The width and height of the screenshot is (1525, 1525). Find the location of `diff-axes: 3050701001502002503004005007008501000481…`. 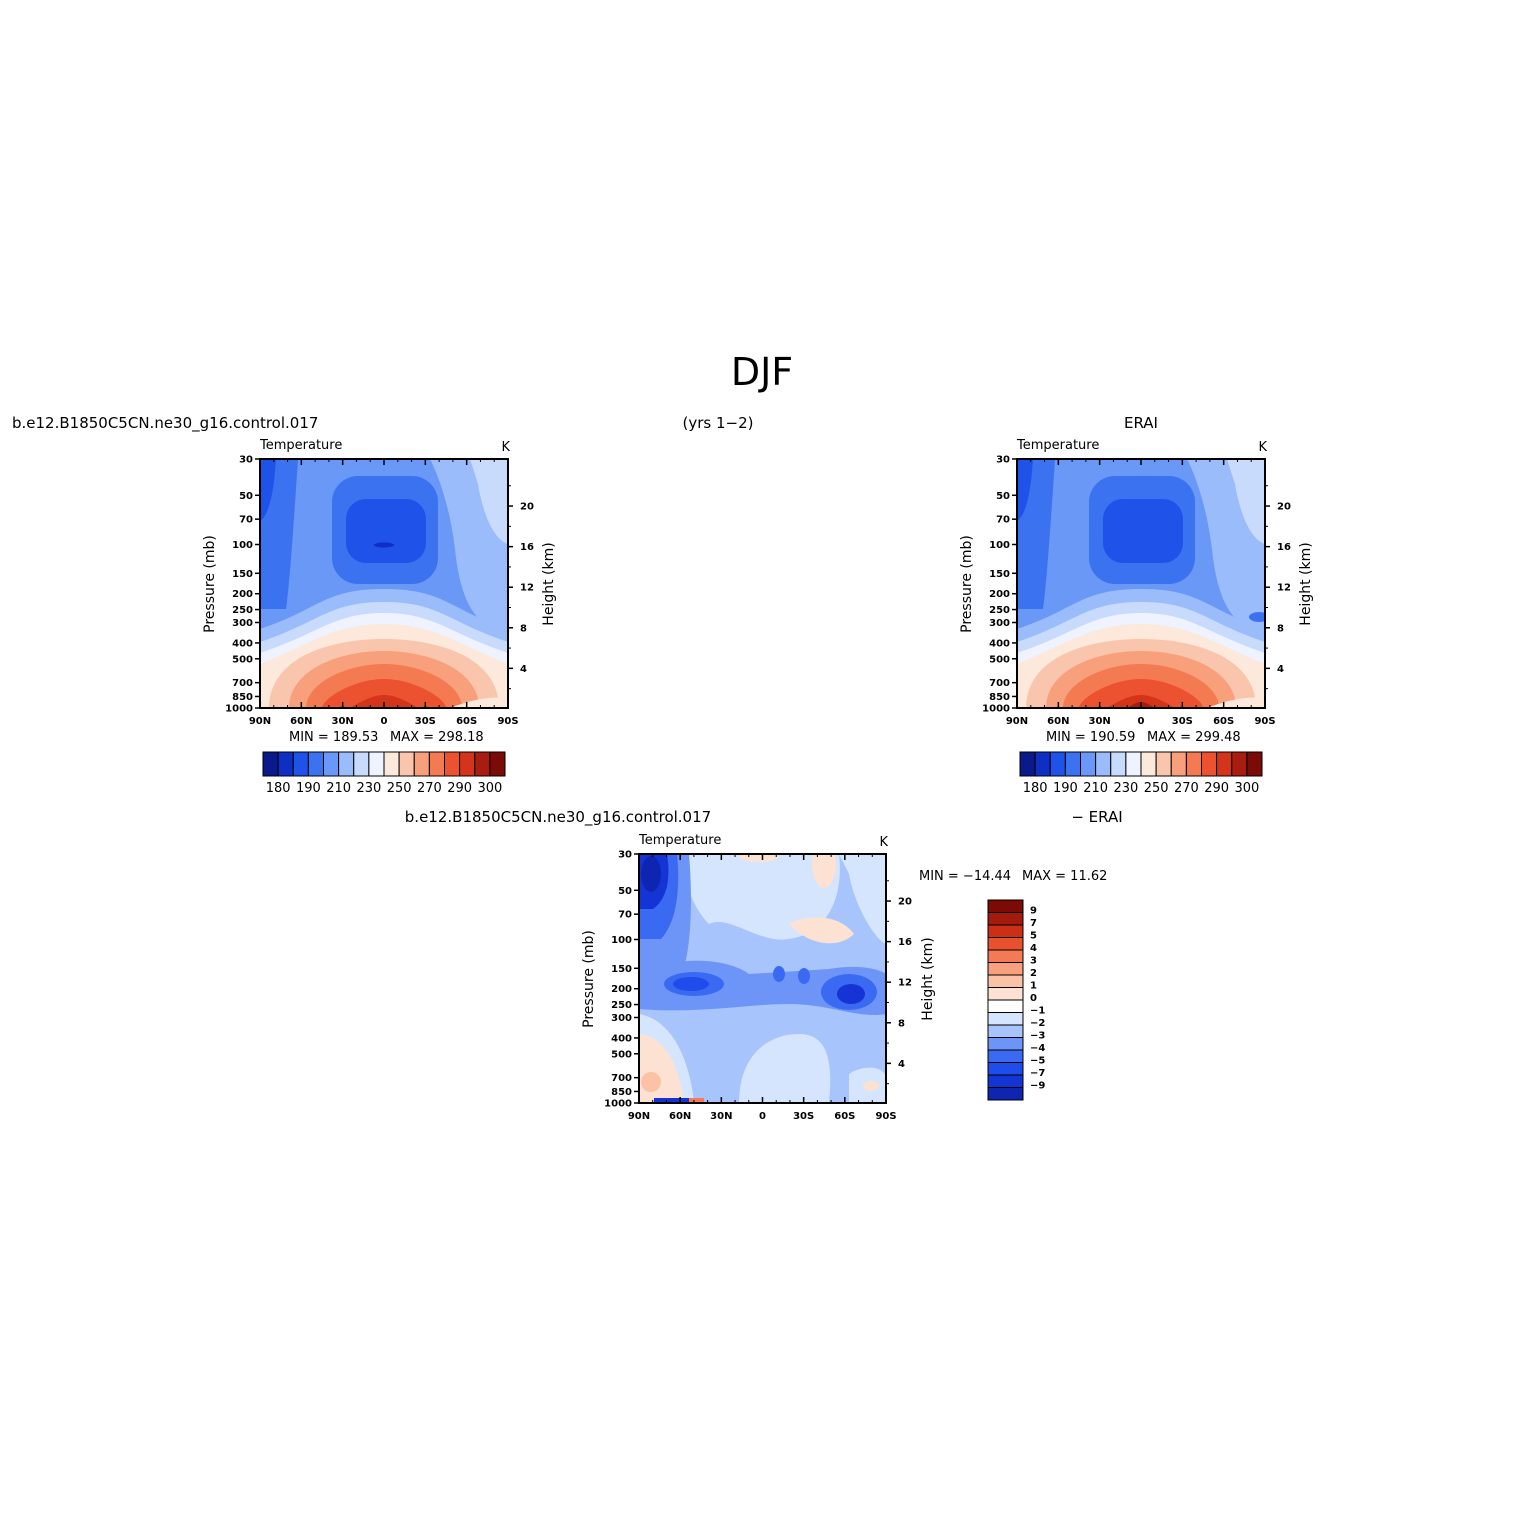

diff-axes: 3050701001502002503004005007008501000481… is located at coordinates (758, 986).